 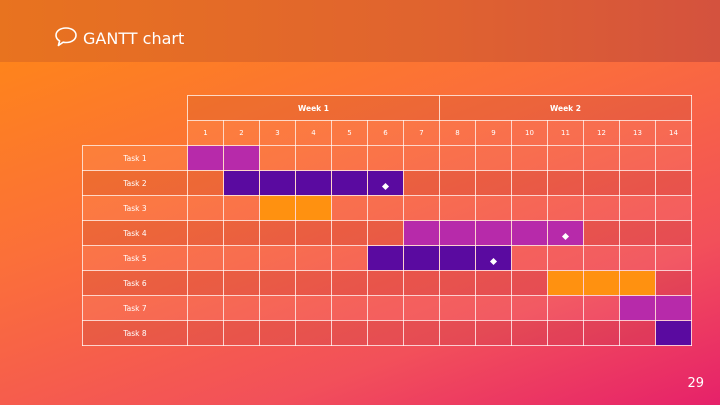 I want to click on task-label: Task 5, so click(x=135, y=258).